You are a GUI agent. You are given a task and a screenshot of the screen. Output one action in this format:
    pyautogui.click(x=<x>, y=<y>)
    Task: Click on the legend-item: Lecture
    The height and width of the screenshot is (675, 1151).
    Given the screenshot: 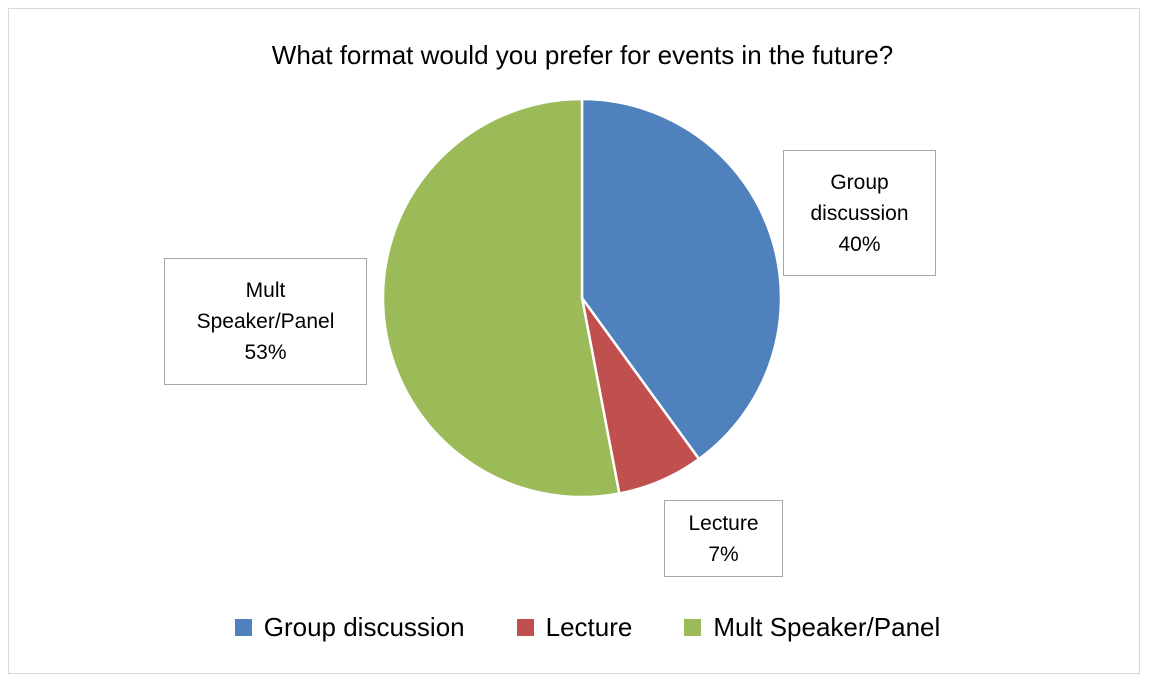 What is the action you would take?
    pyautogui.click(x=574, y=627)
    